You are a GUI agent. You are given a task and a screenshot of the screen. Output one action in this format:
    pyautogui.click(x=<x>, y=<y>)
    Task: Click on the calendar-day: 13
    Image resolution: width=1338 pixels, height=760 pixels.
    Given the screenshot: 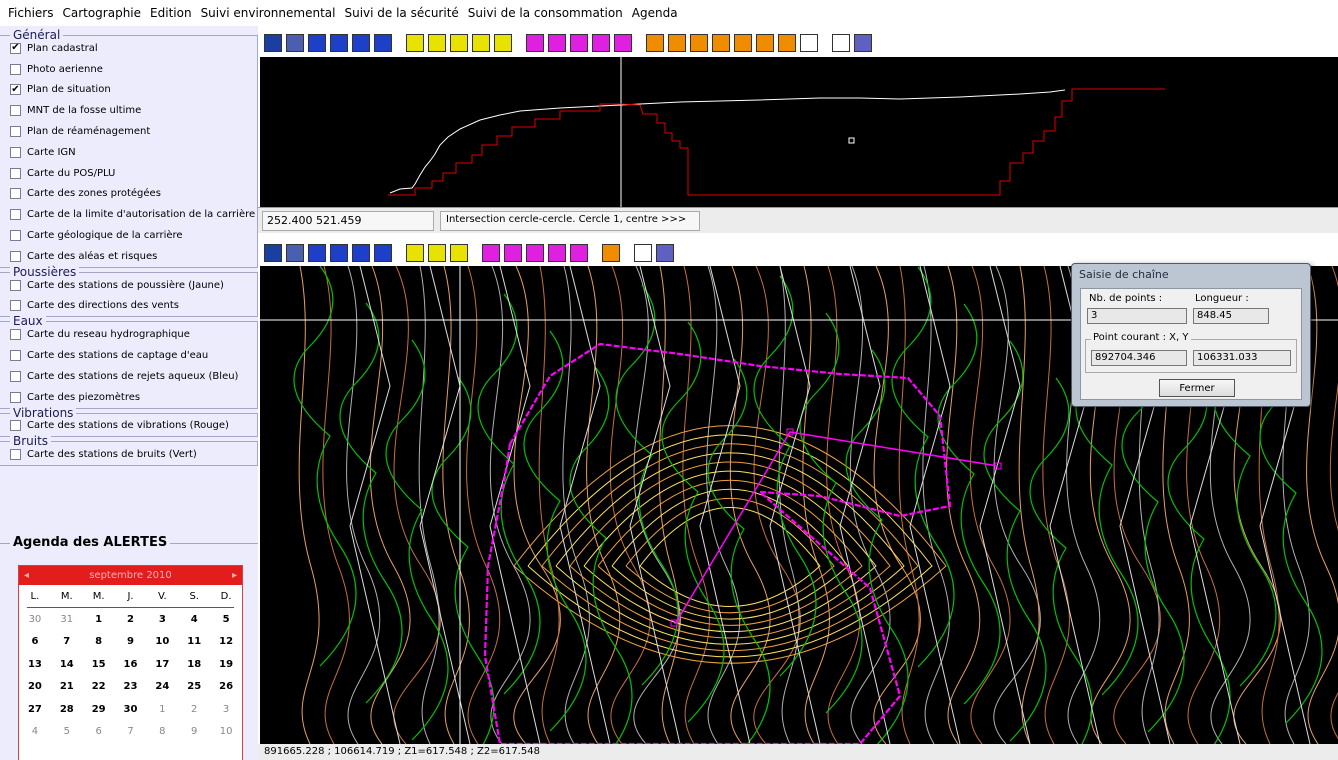 What is the action you would take?
    pyautogui.click(x=34, y=664)
    